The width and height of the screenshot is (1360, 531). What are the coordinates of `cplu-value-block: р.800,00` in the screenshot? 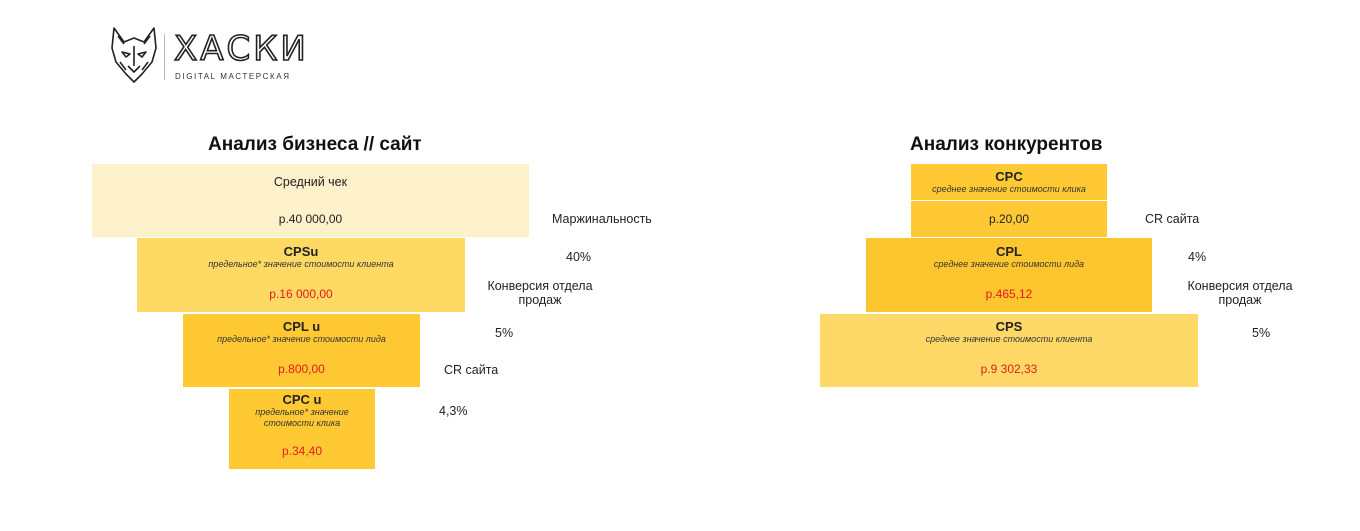 It's located at (301, 368).